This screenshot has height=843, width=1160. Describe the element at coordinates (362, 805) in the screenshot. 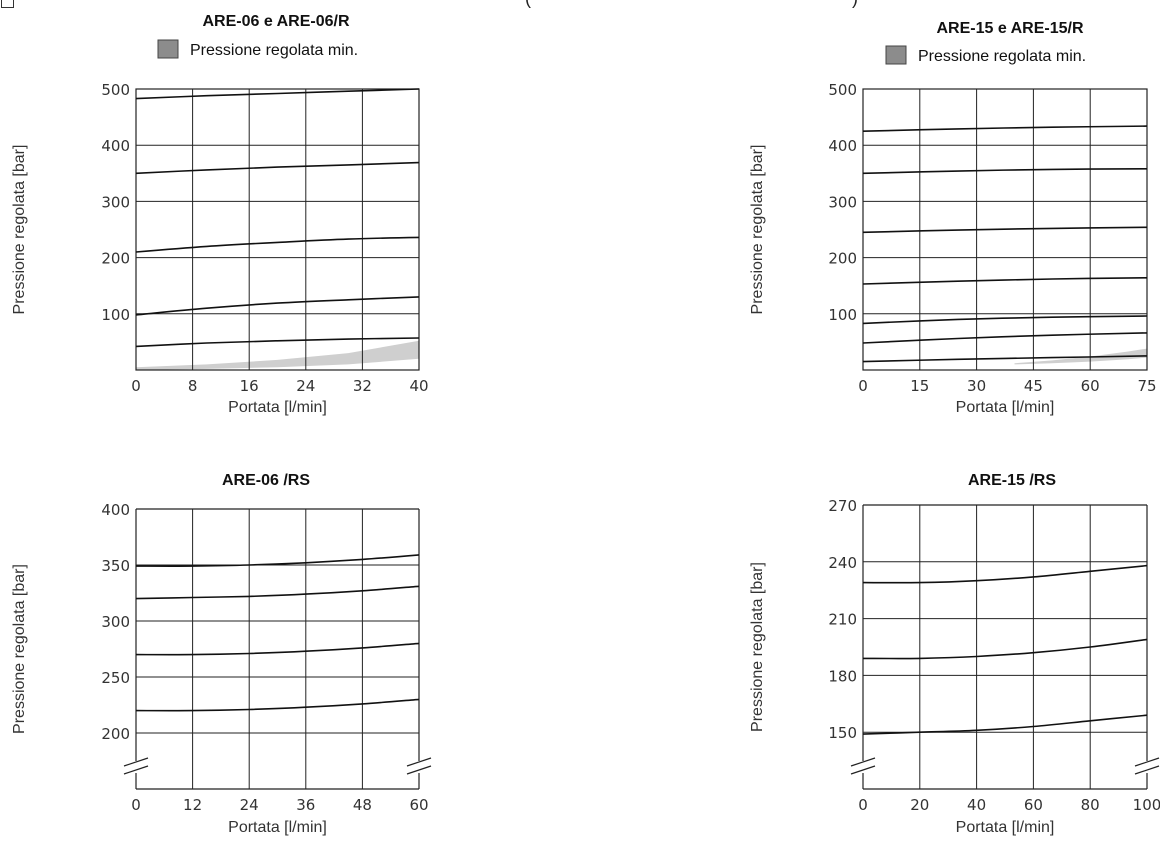

I see `x-tick-label: 48` at that location.